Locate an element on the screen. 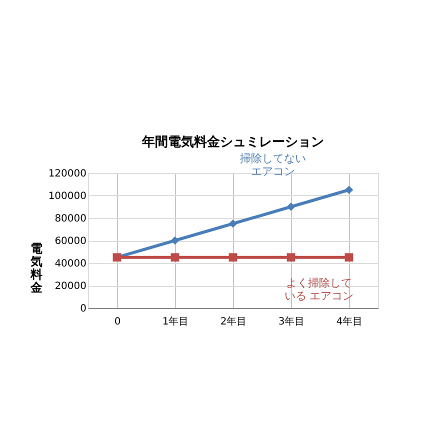 The image size is (448, 448). chart-title: 年間電気料金シュミレーション is located at coordinates (232, 142).